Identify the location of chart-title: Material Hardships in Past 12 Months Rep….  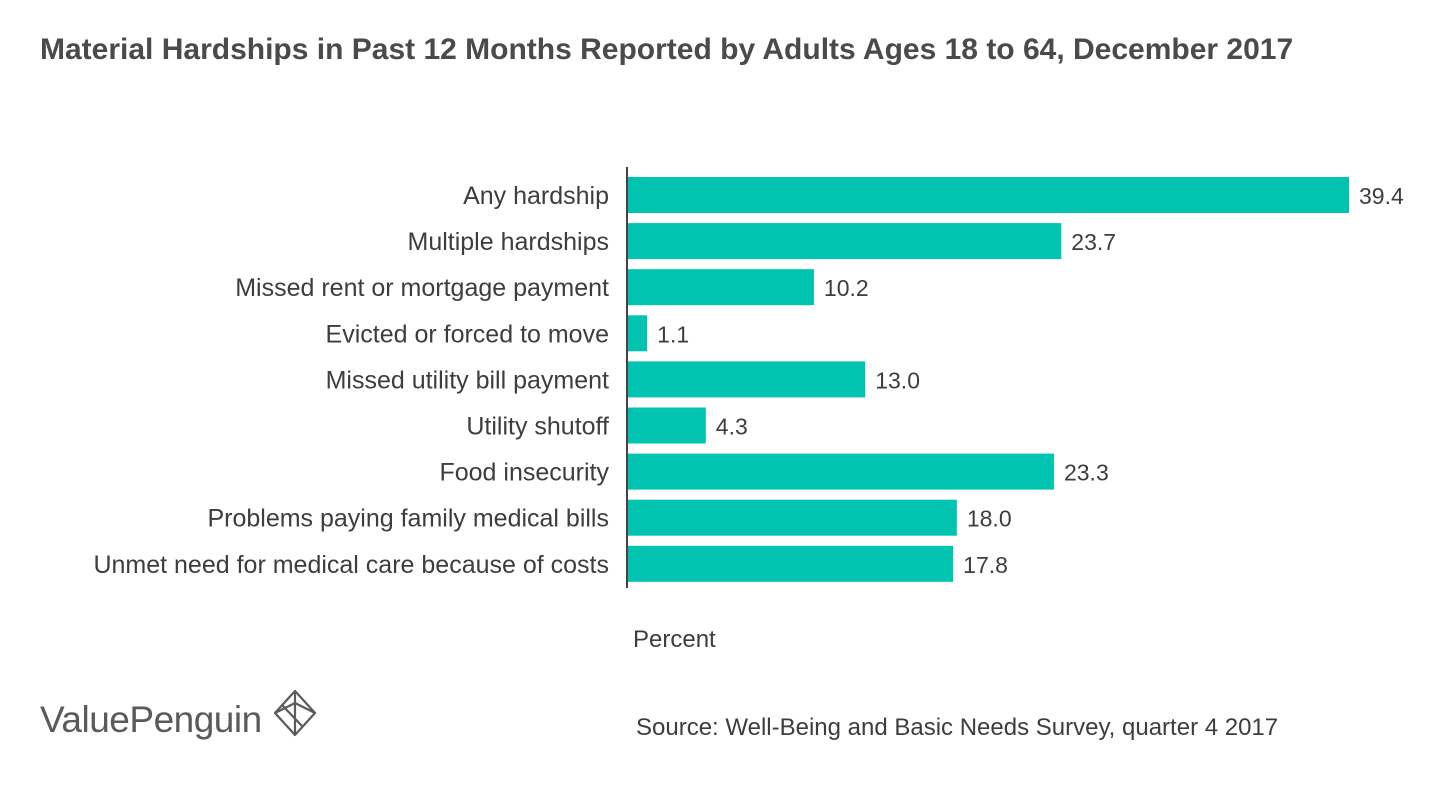
(667, 49).